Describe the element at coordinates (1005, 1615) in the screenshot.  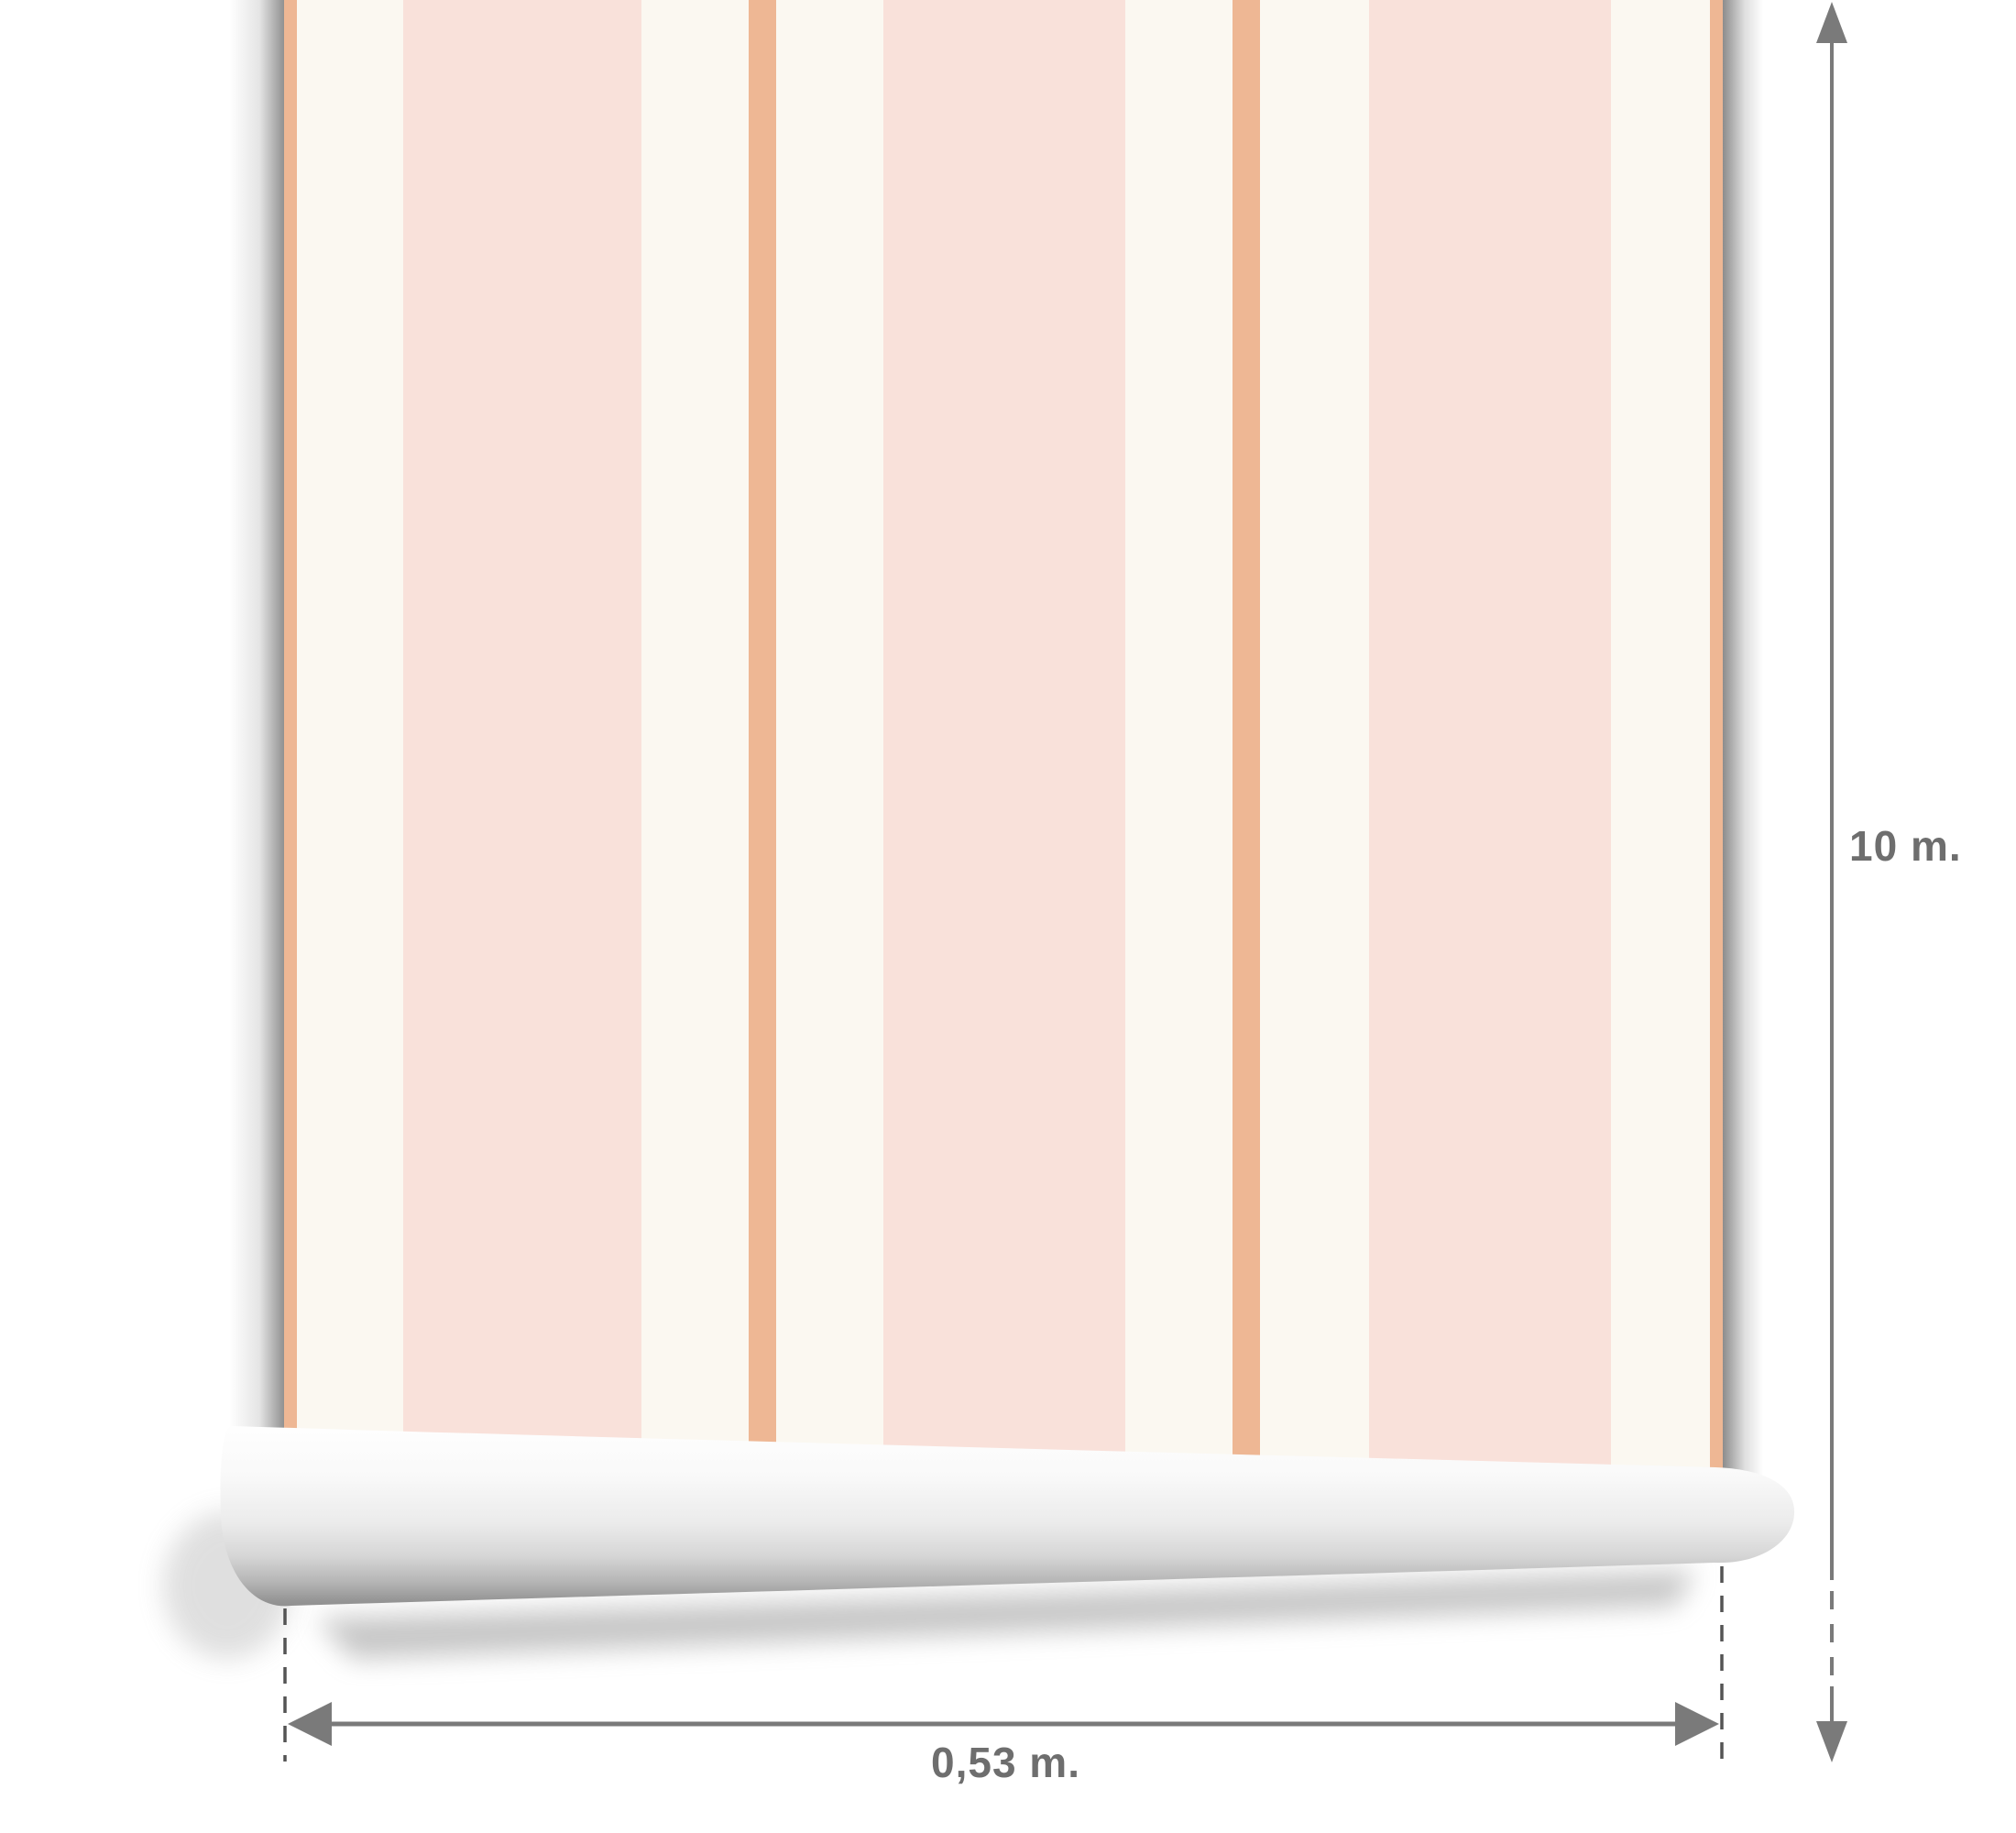
I see `roll-cast-shadow` at that location.